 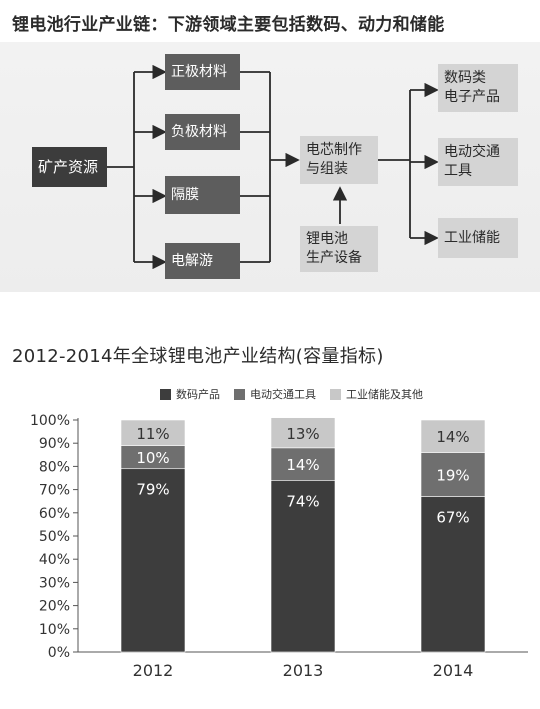 I want to click on material-box-cathode: 正极材料, so click(x=202, y=72).